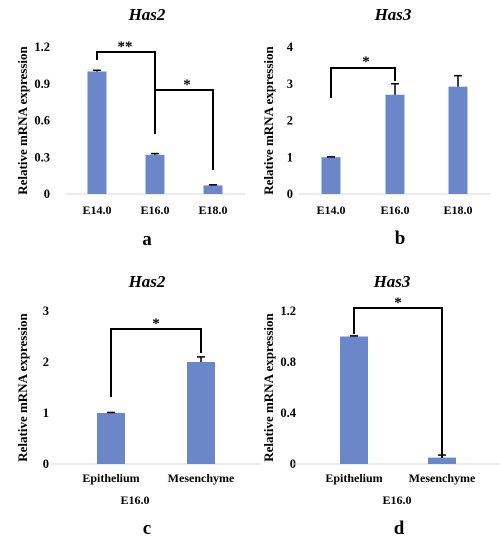 The height and width of the screenshot is (538, 500). I want to click on y-tick-label: 0.9, so click(42, 84).